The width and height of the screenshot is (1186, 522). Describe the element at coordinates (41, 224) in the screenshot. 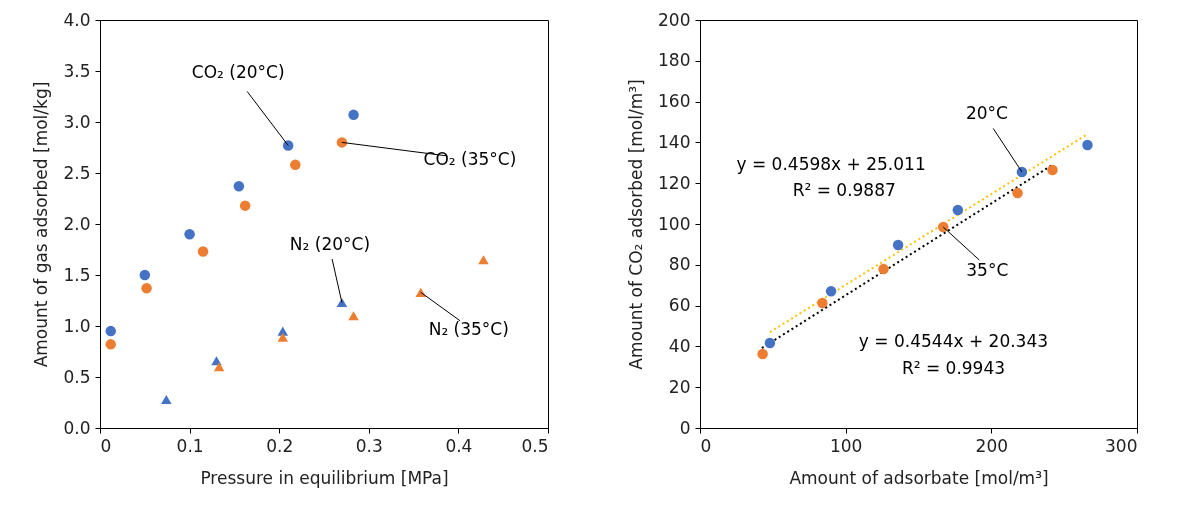

I see `y-axis-title: Amount of gas adsorbed [mol/kg]` at that location.